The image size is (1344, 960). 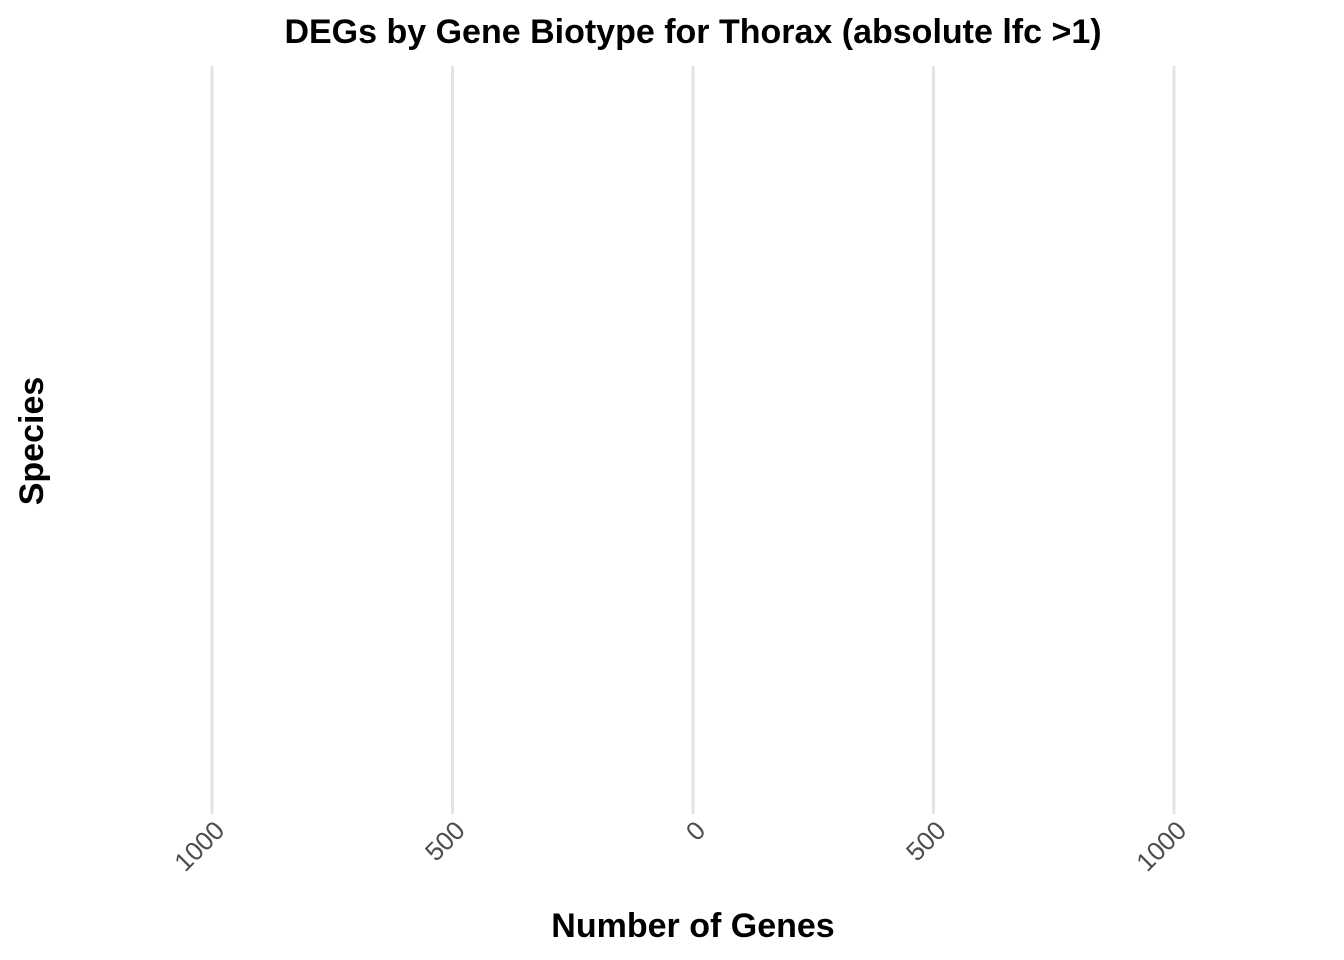 I want to click on x-tick-label: 0, so click(x=695, y=830).